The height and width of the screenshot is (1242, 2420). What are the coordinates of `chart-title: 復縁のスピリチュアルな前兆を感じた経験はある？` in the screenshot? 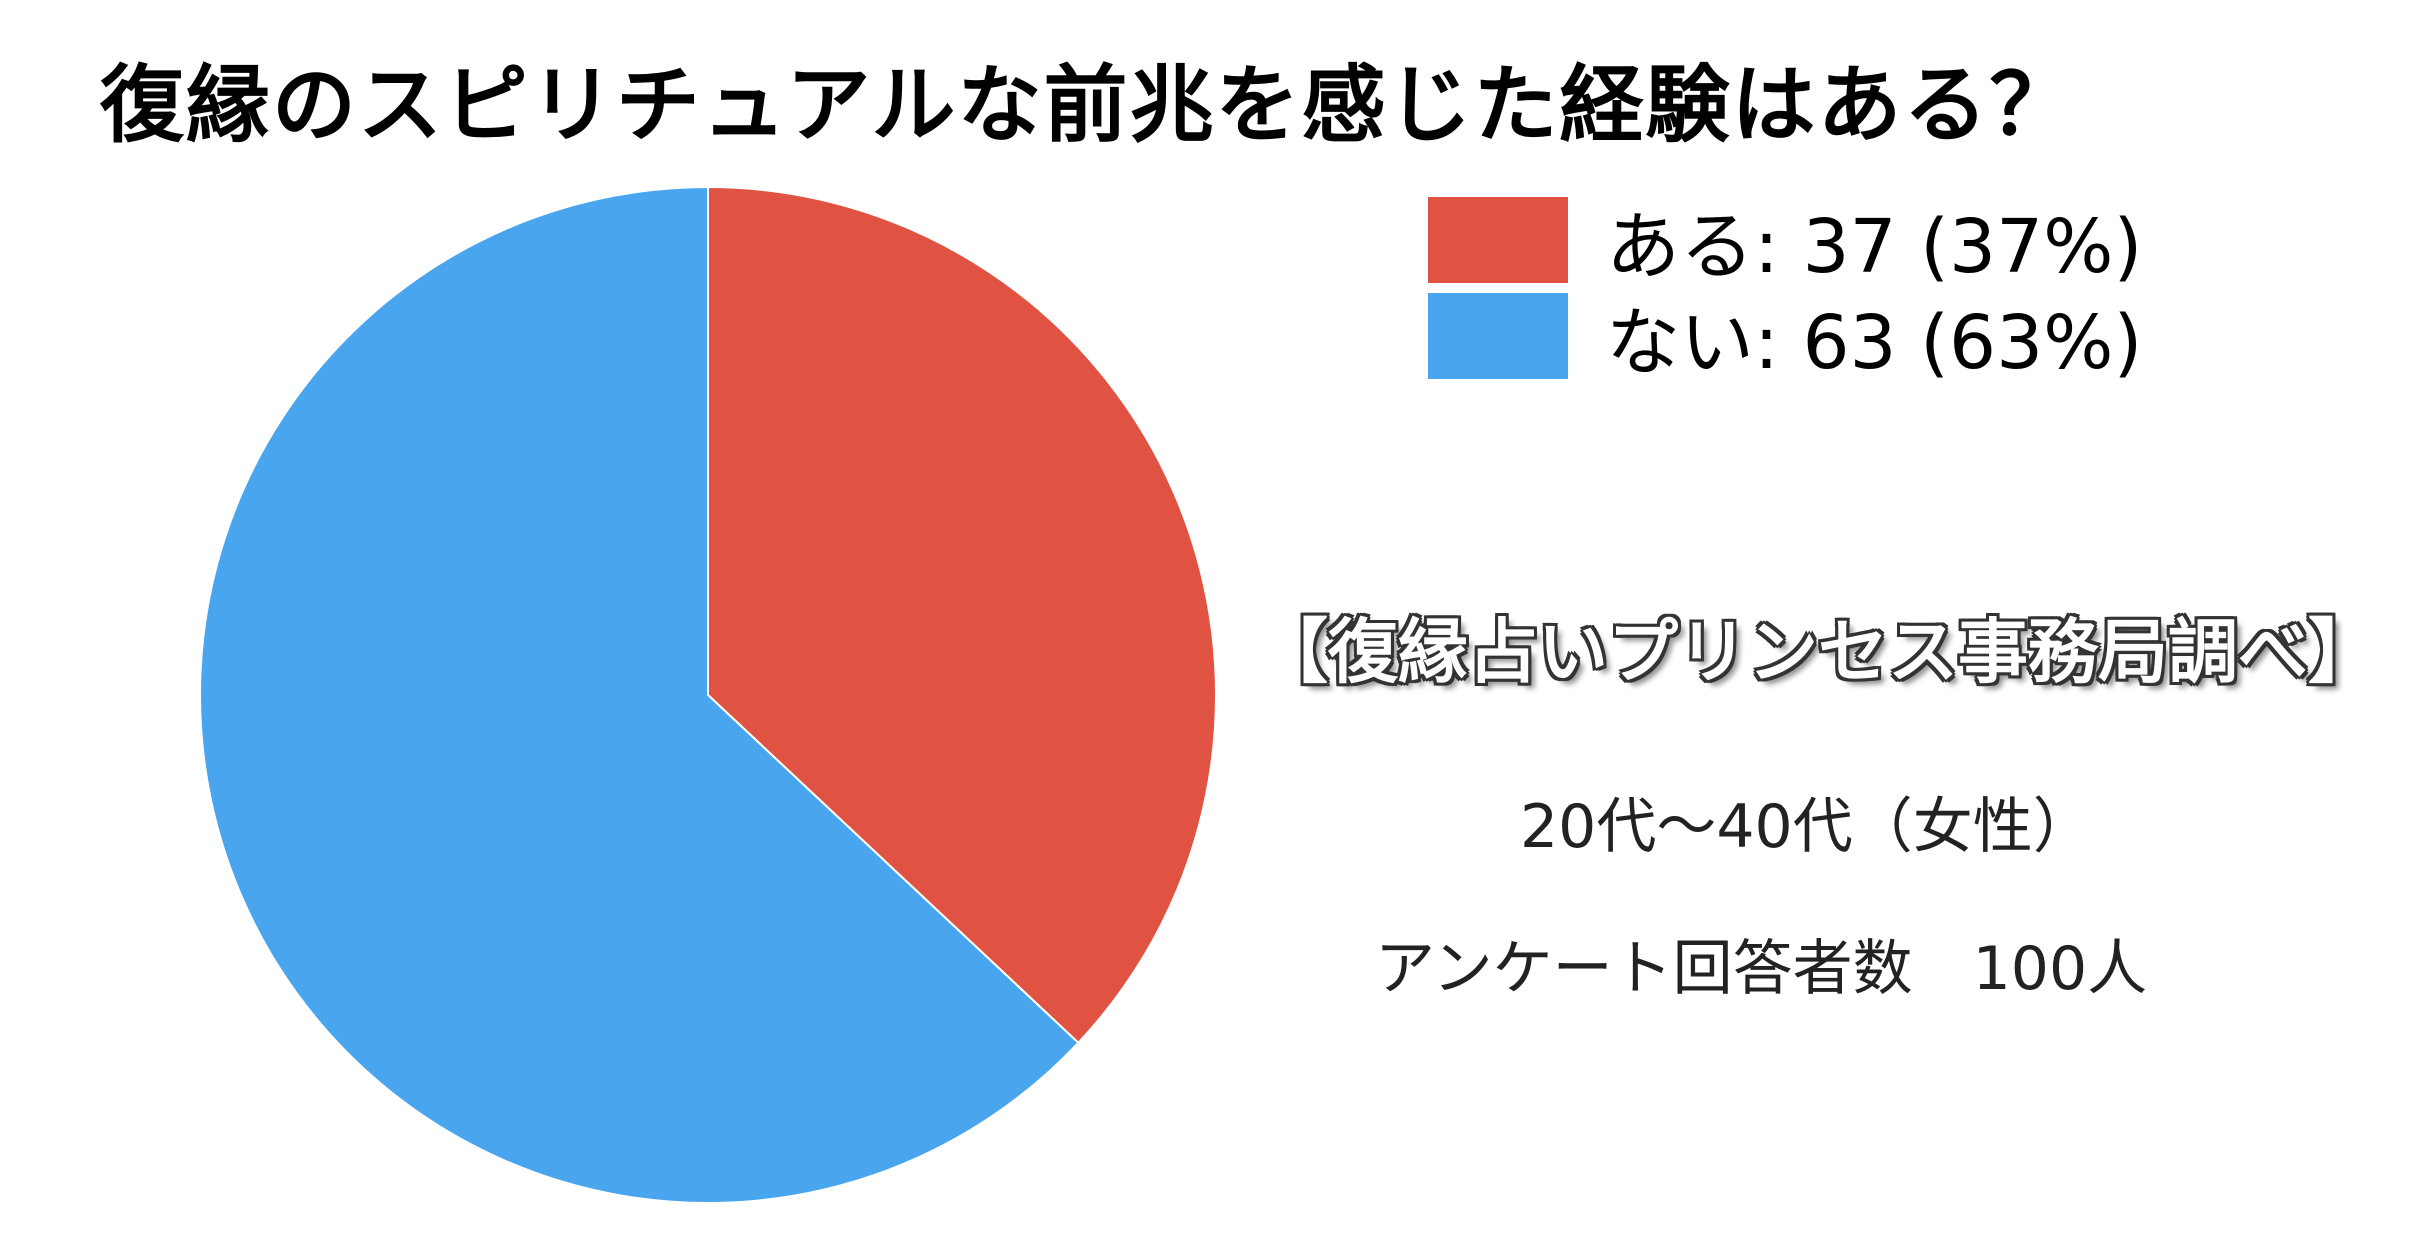 It's located at (1088, 105).